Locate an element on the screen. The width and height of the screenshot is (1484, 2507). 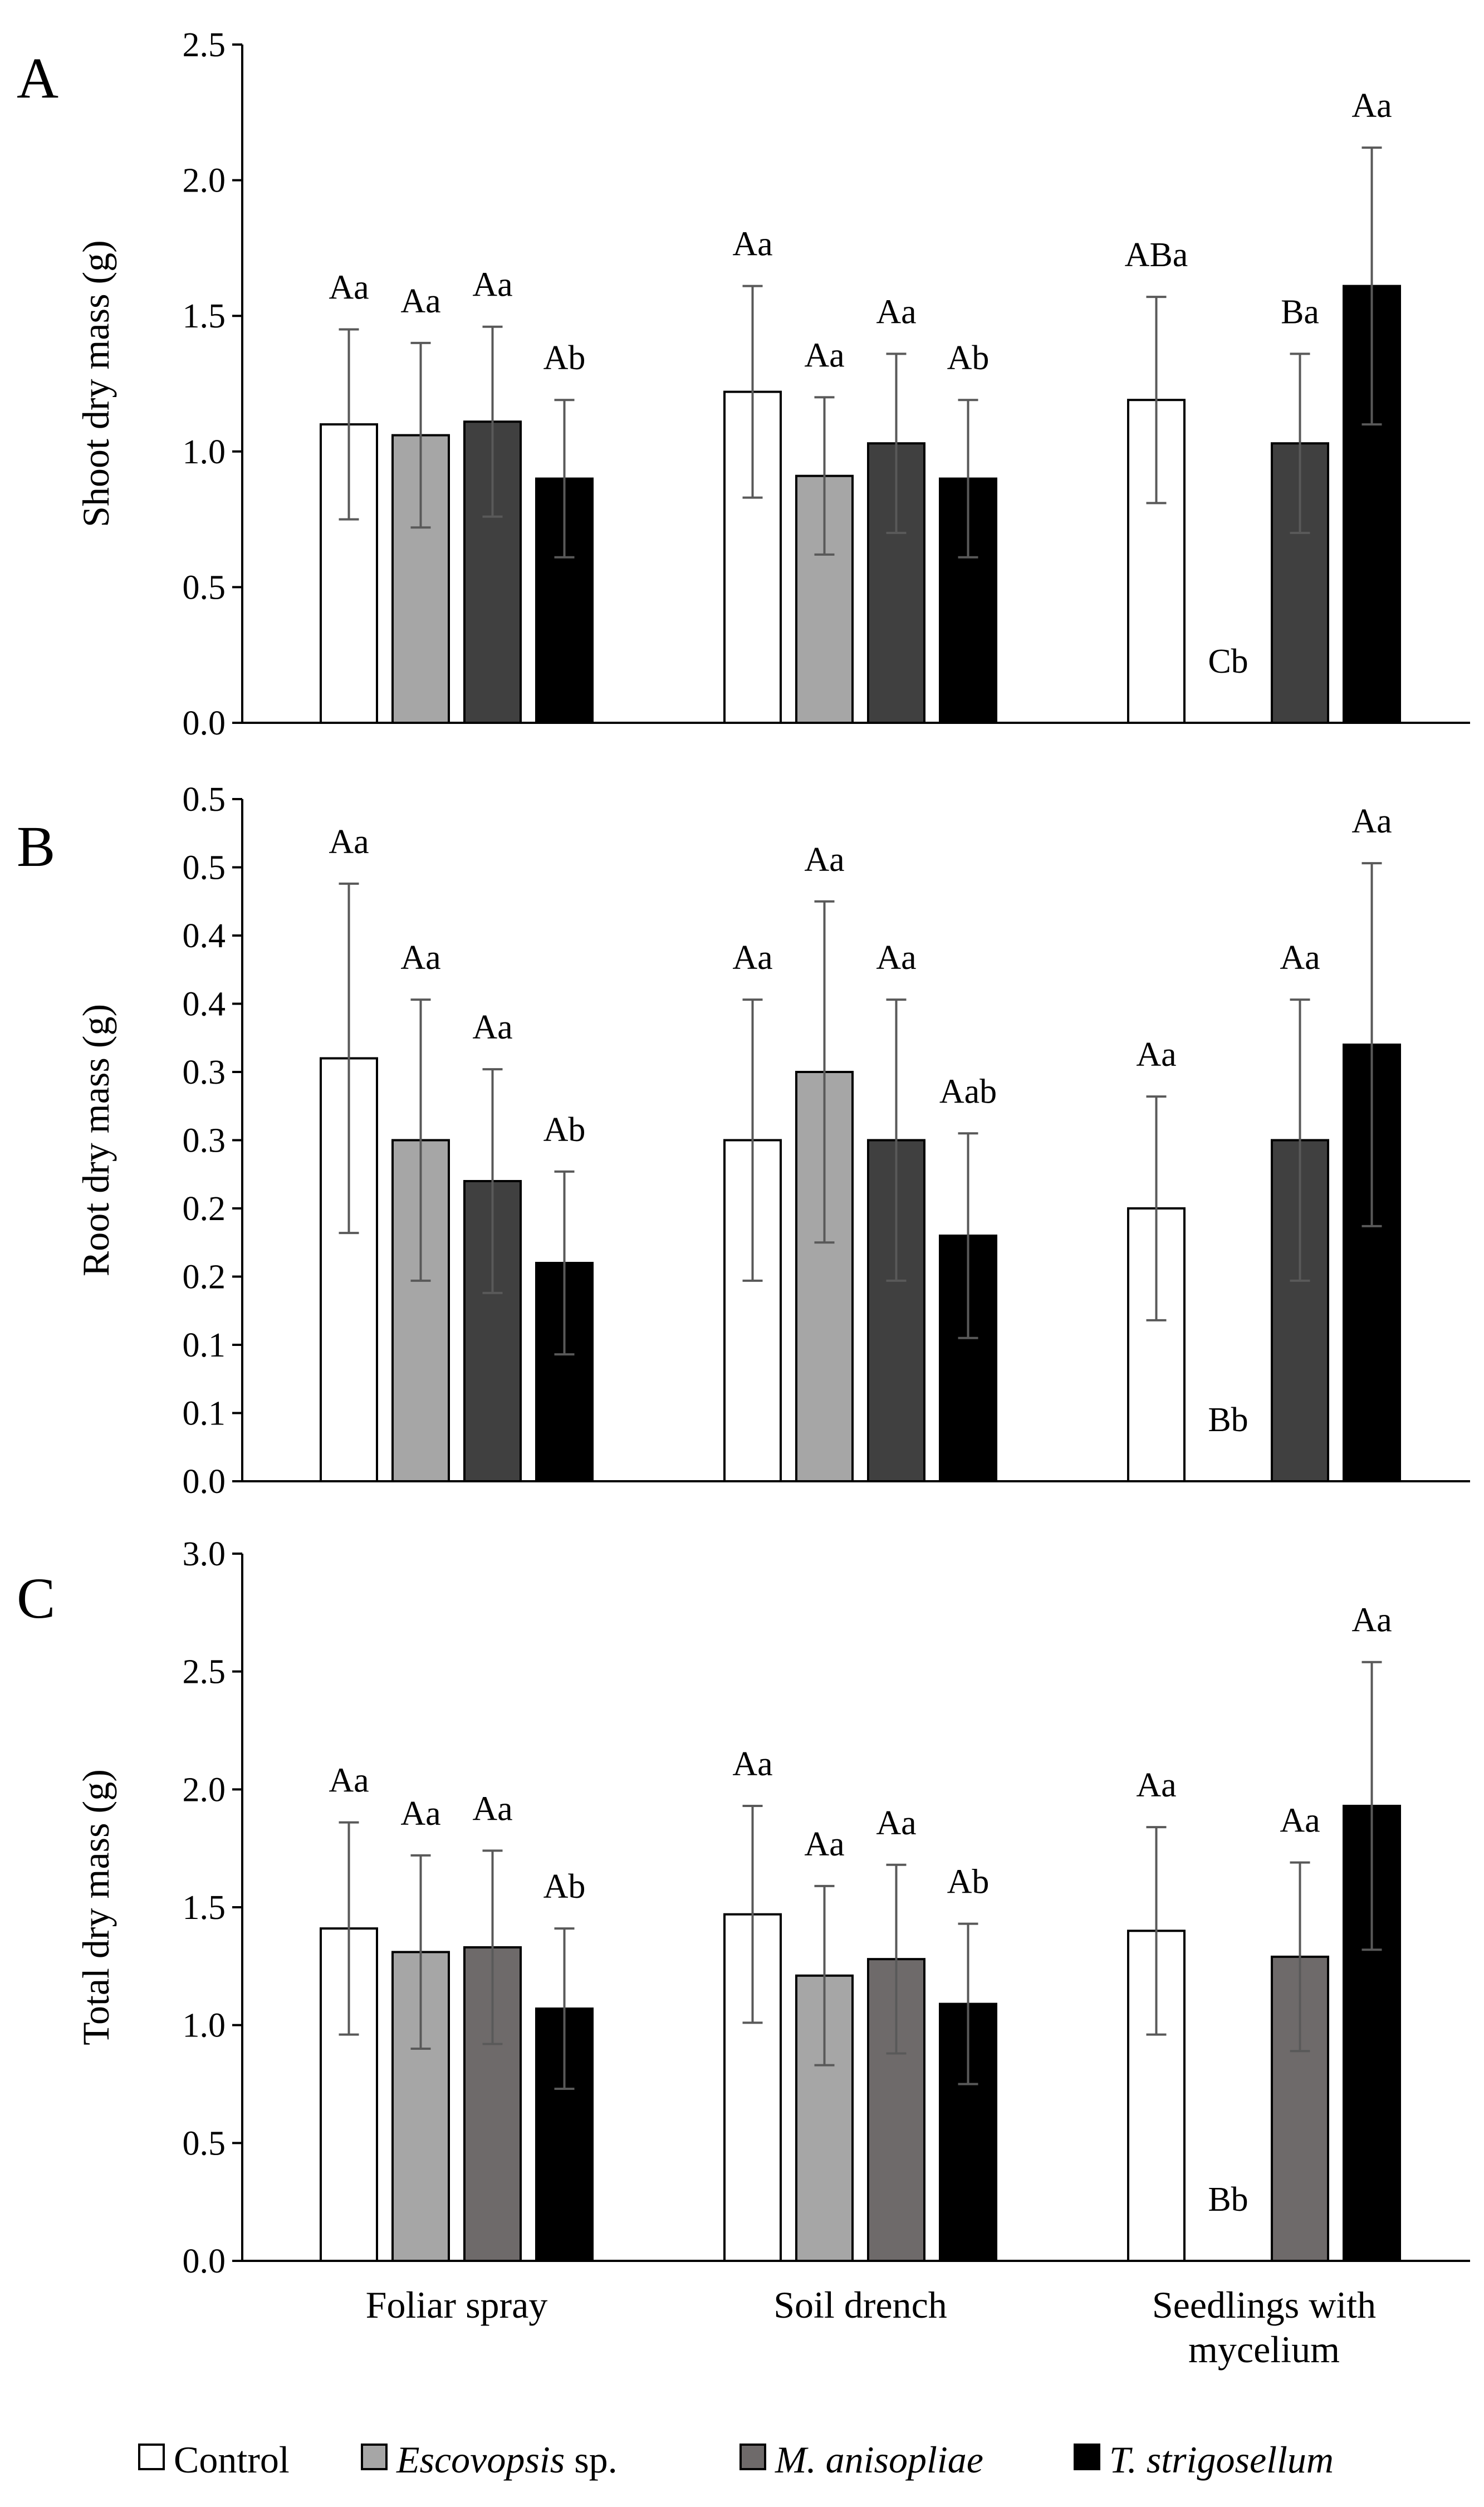
significance-label: Aab is located at coordinates (968, 1091).